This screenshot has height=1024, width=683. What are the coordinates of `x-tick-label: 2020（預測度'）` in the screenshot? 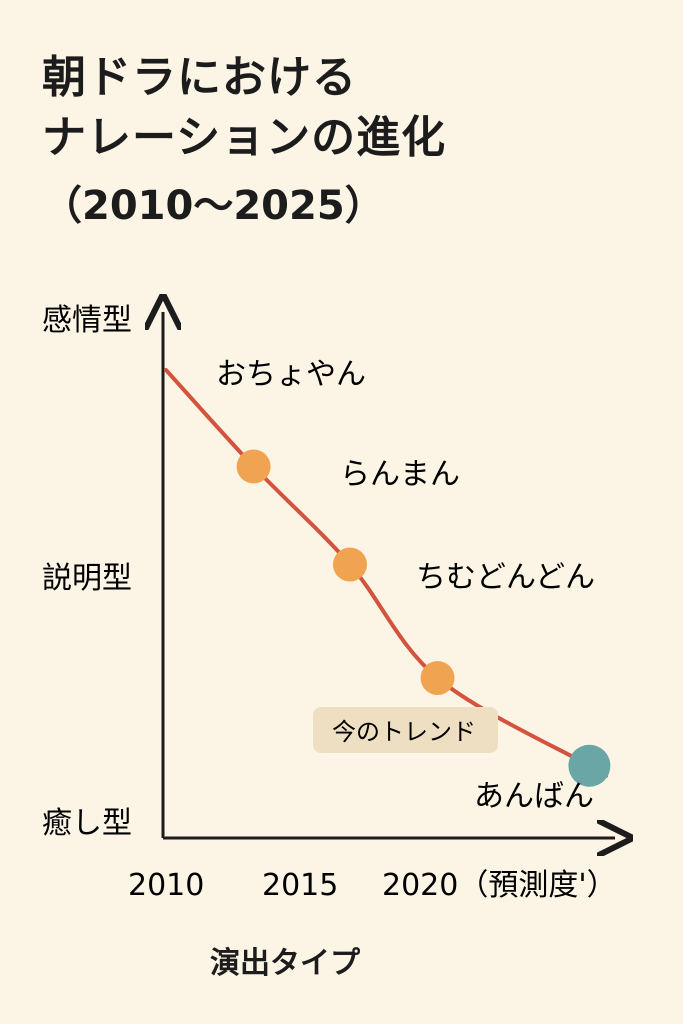 It's located at (499, 885).